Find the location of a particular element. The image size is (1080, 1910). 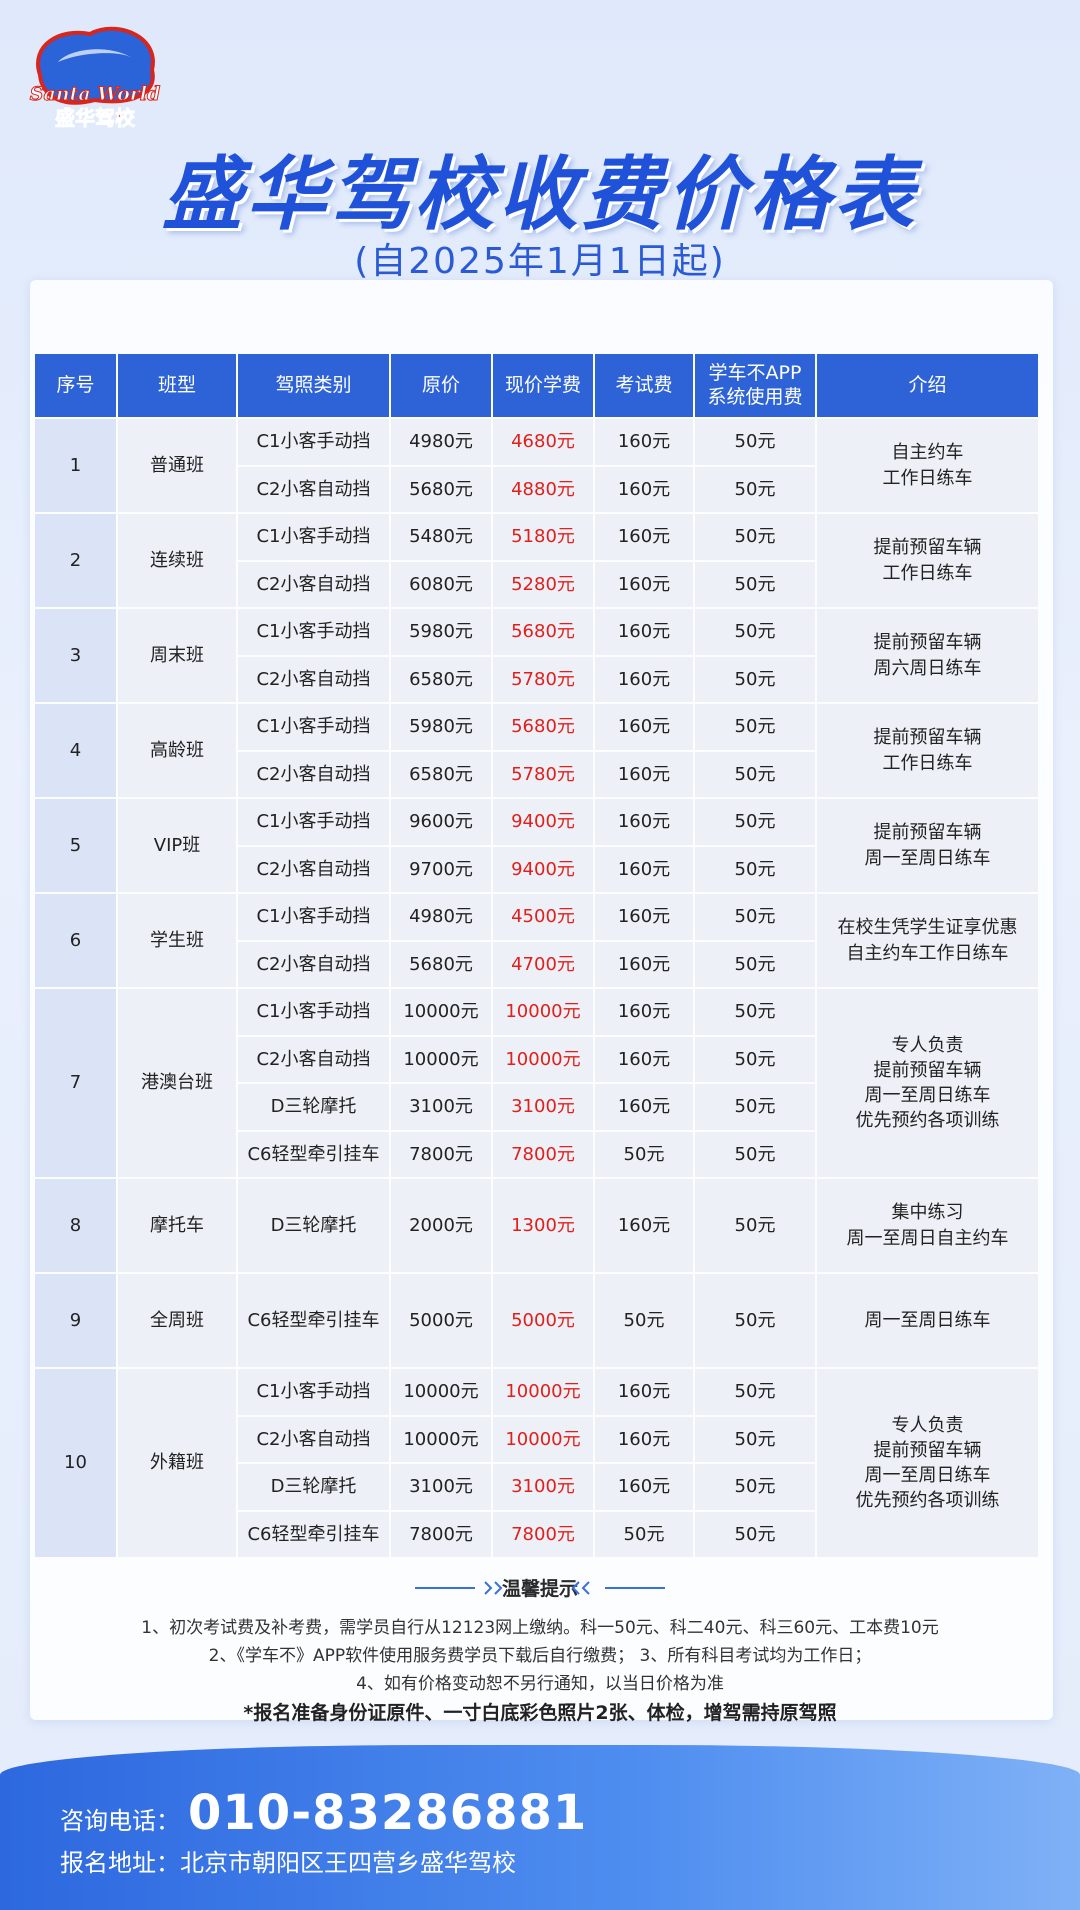

header-text: 班型 is located at coordinates (176, 384).